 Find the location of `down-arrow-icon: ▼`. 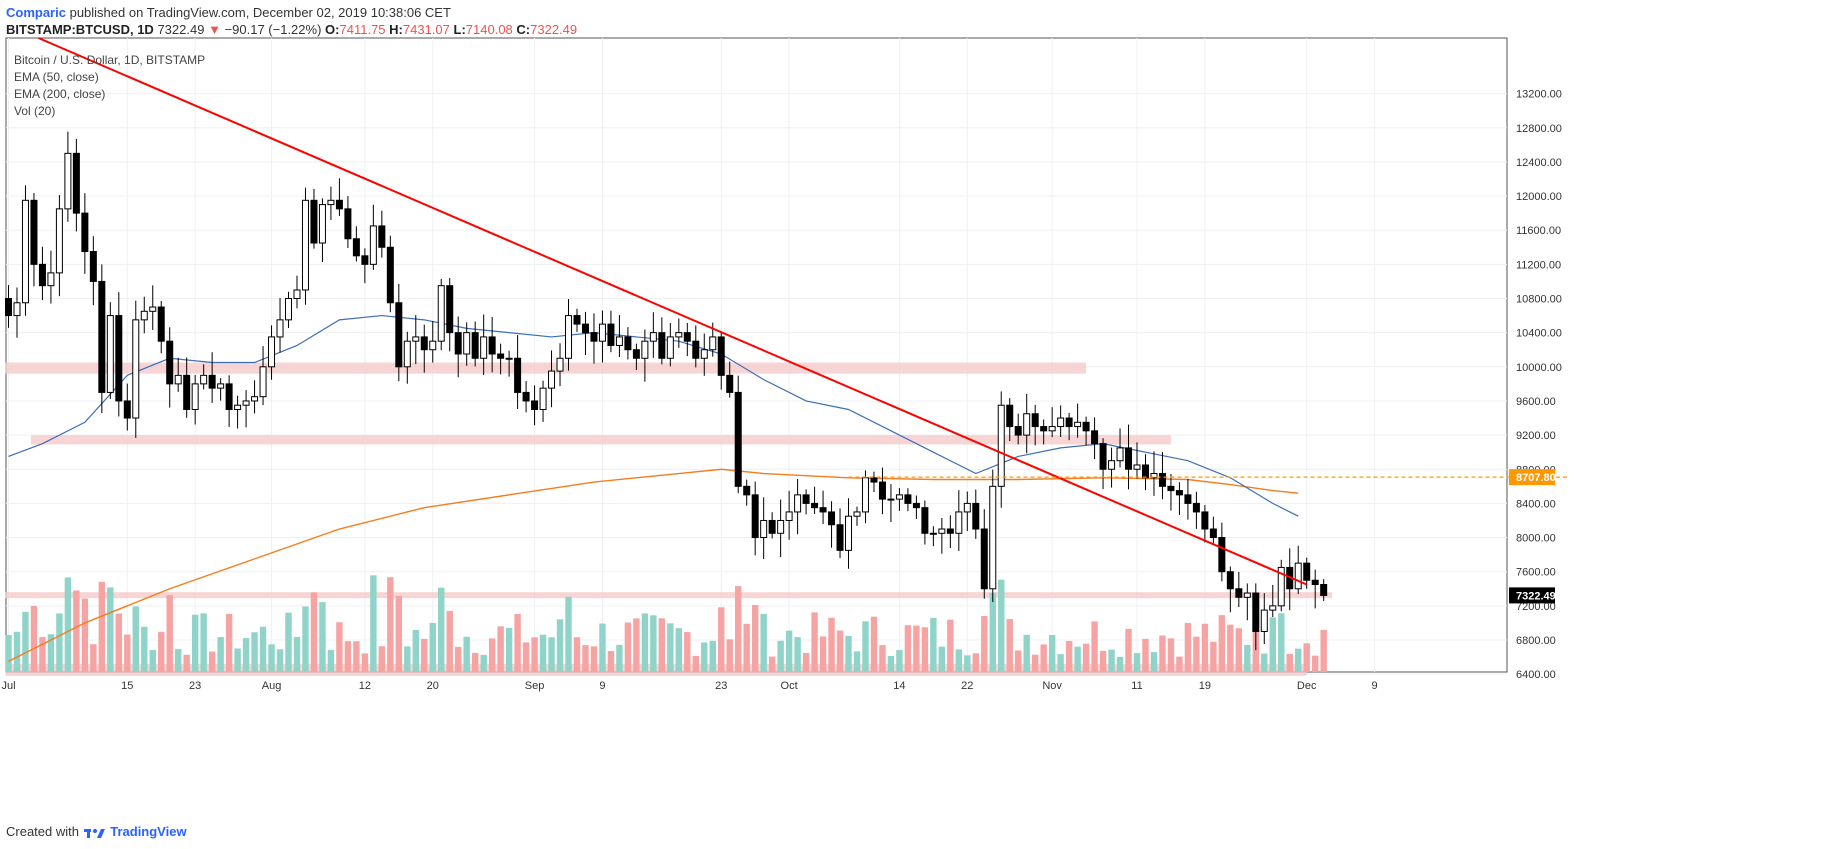

down-arrow-icon: ▼ is located at coordinates (214, 29).